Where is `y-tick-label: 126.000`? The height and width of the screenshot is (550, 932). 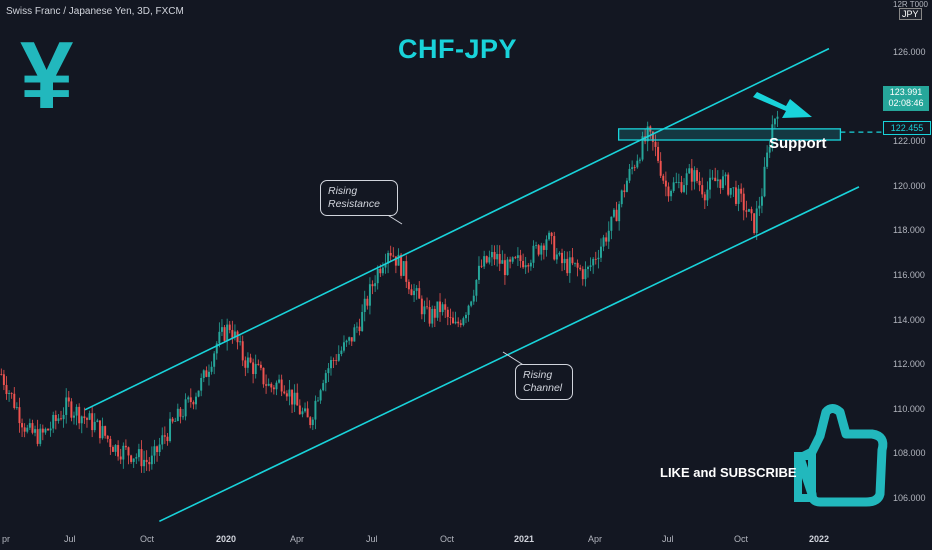 y-tick-label: 126.000 is located at coordinates (909, 52).